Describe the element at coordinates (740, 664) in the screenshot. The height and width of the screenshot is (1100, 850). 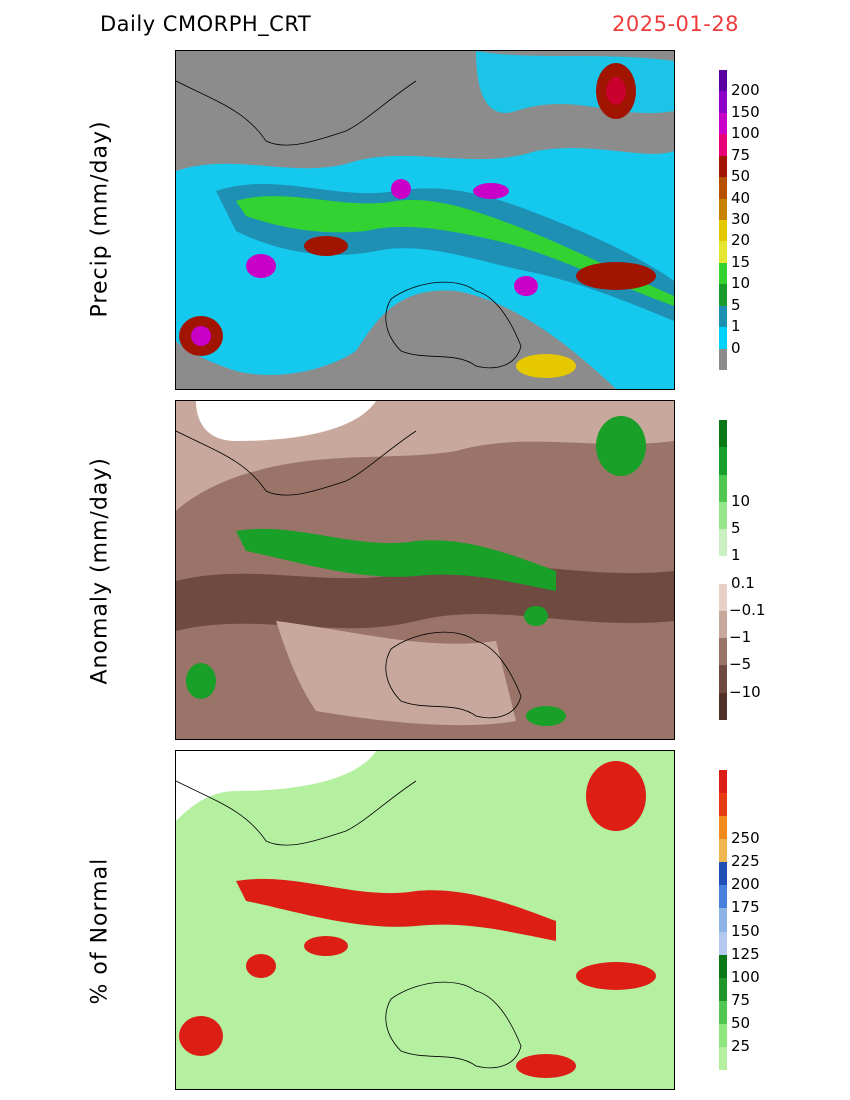
I see `colorbar-tick-label: −5` at that location.